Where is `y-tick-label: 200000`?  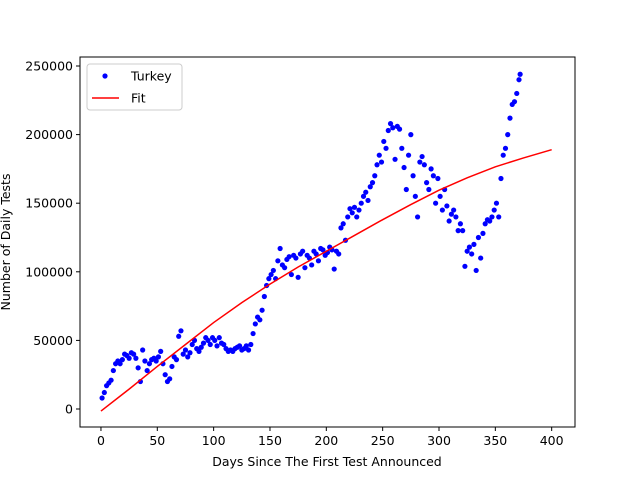
y-tick-label: 200000 is located at coordinates (49, 134).